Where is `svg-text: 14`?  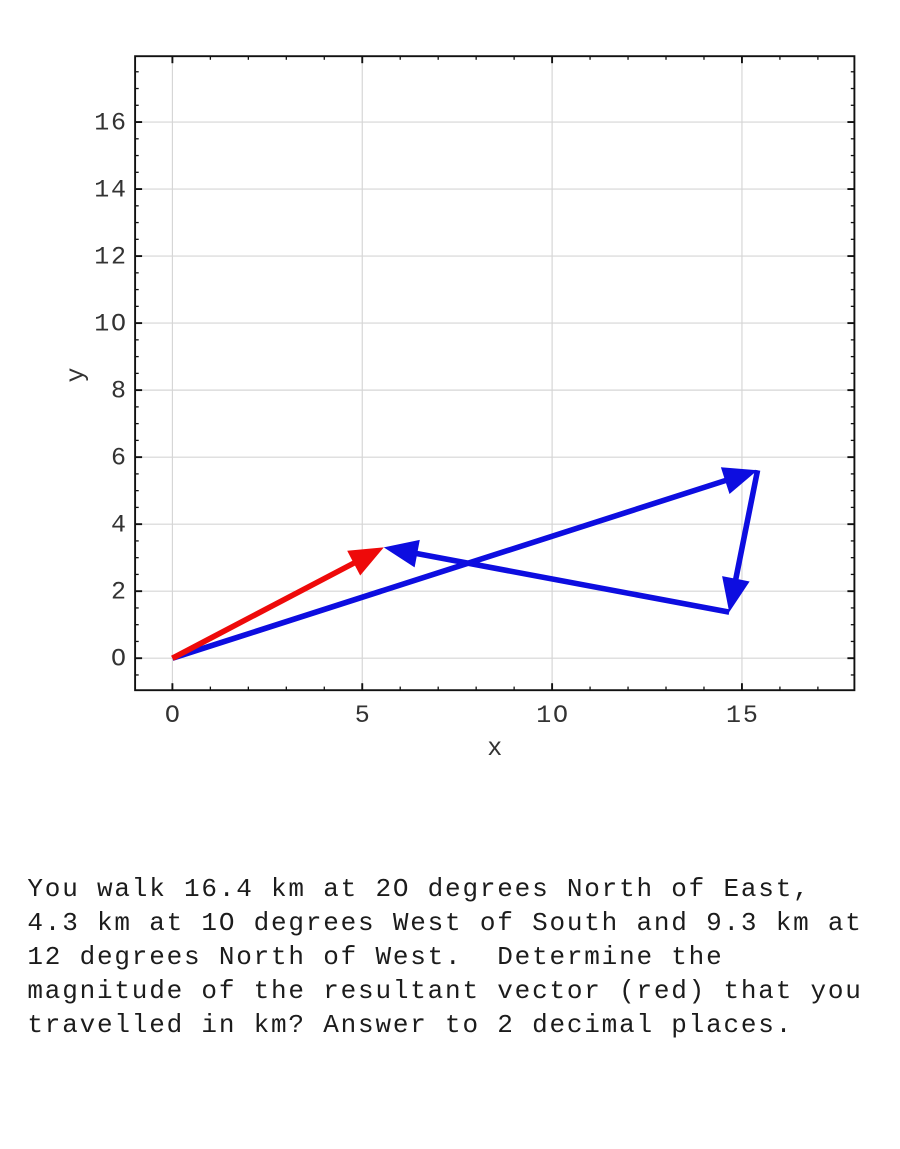
svg-text: 14 is located at coordinates (111, 189).